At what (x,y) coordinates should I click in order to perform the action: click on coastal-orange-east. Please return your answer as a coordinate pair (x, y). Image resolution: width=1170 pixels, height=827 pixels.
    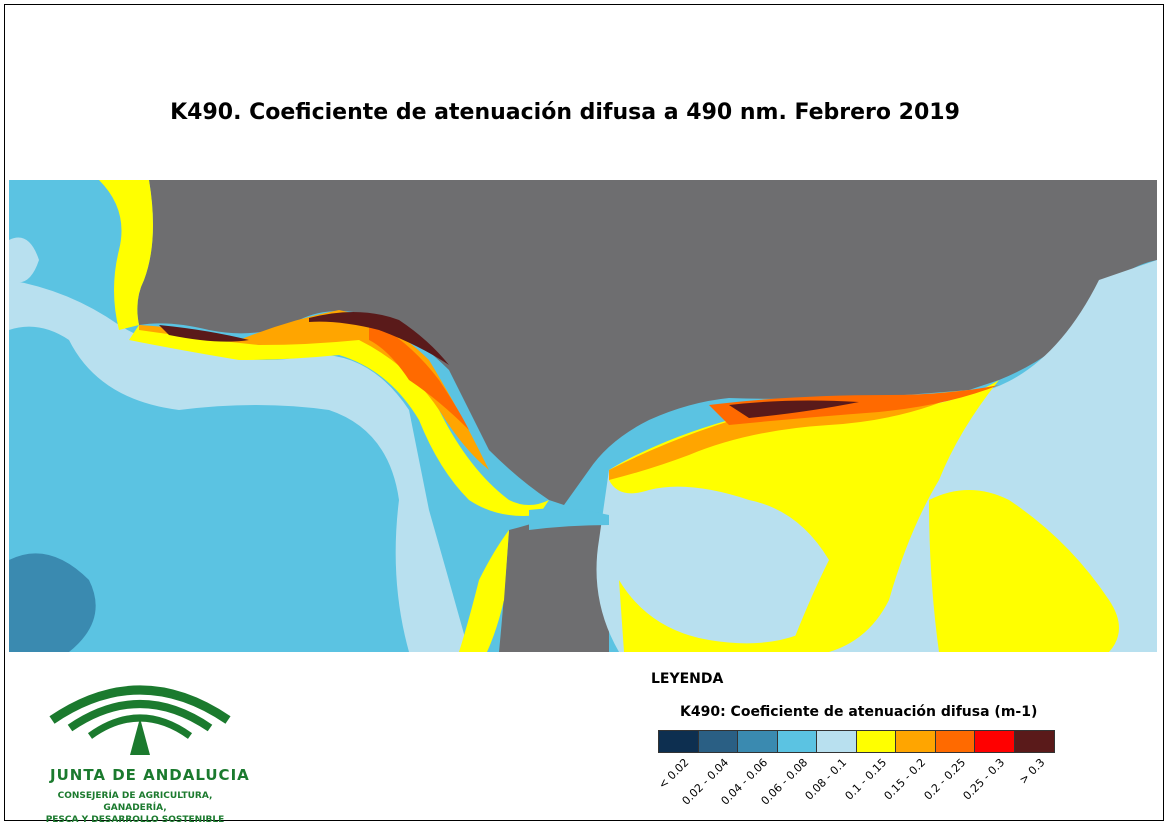
    Looking at the image, I should click on (789, 435).